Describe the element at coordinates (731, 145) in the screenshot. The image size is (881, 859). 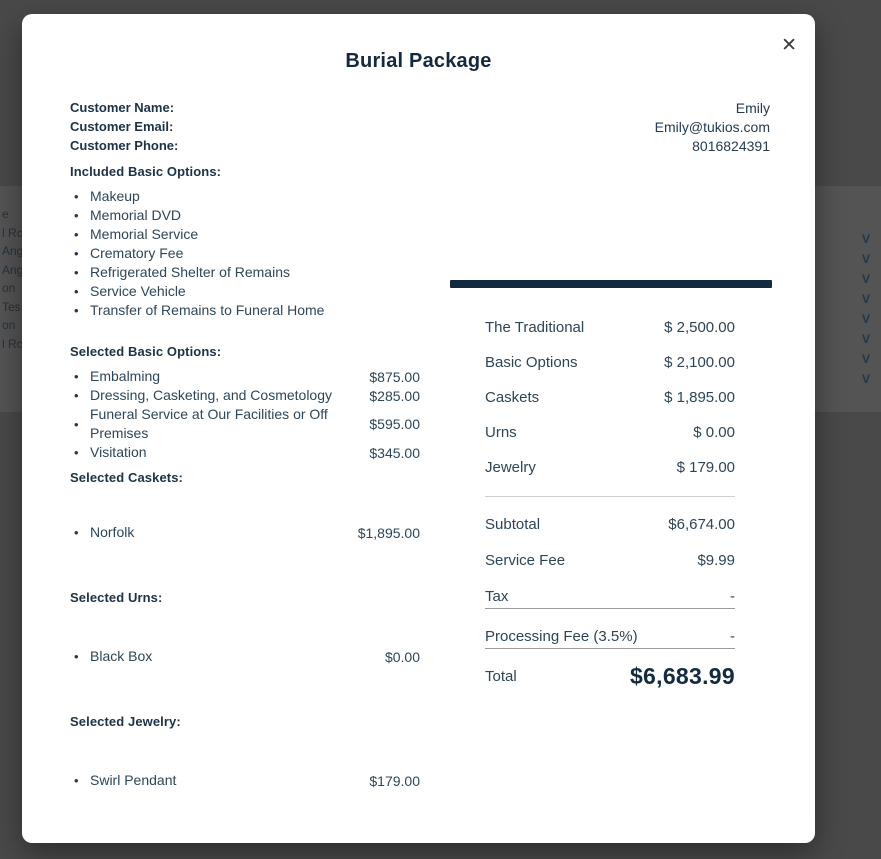
I see `customer-phone-value: 8016824391` at that location.